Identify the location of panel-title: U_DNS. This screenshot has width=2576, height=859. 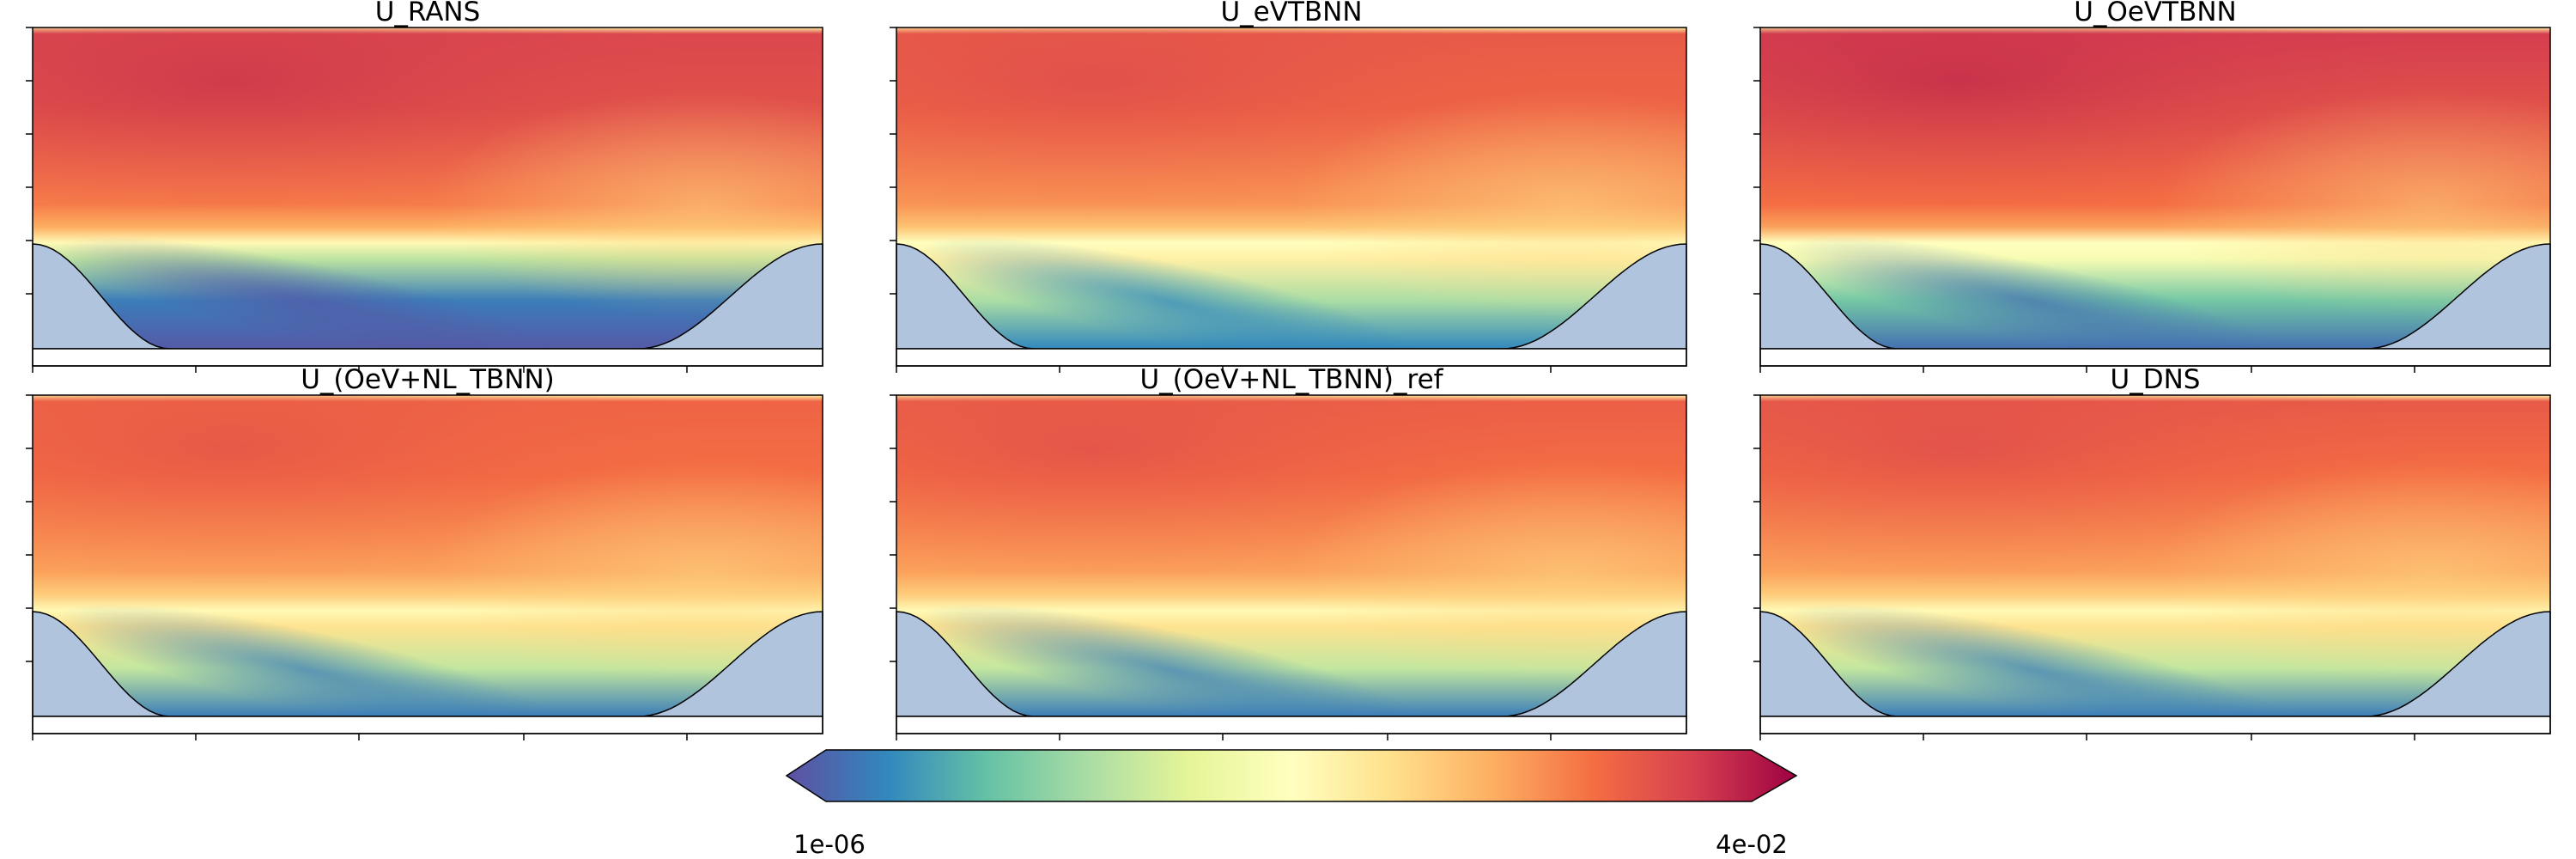
(2156, 379).